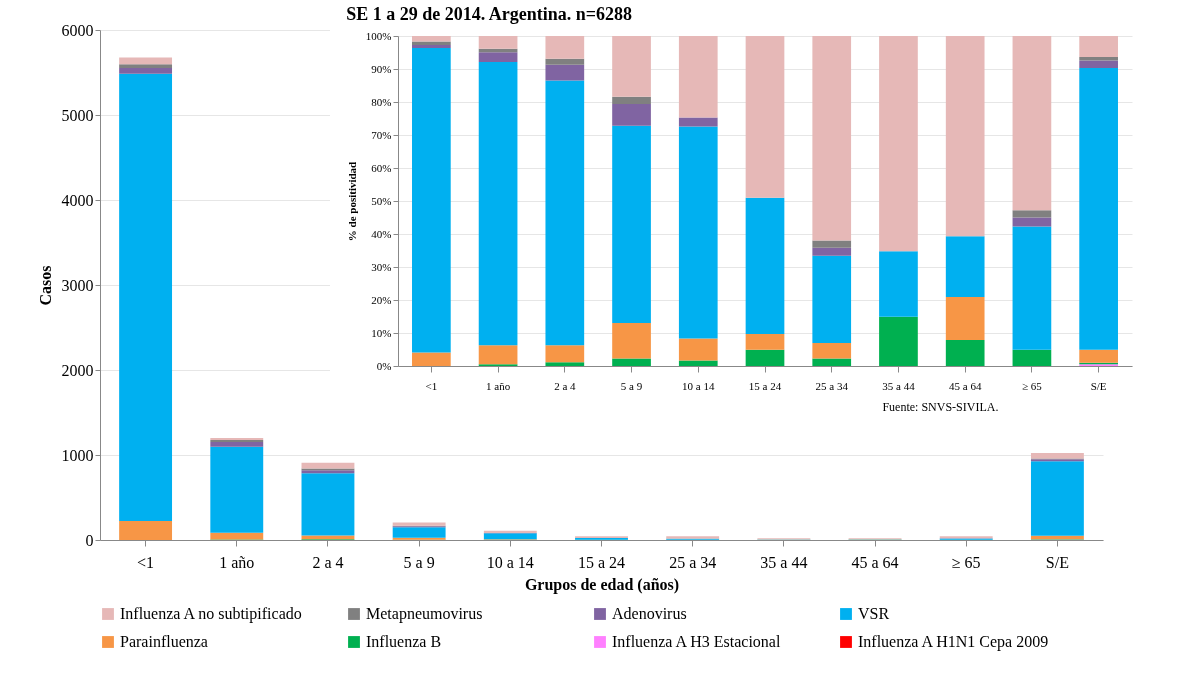 Image resolution: width=1177 pixels, height=688 pixels. What do you see at coordinates (351, 201) in the screenshot?
I see `y-axis-title: % de positividad` at bounding box center [351, 201].